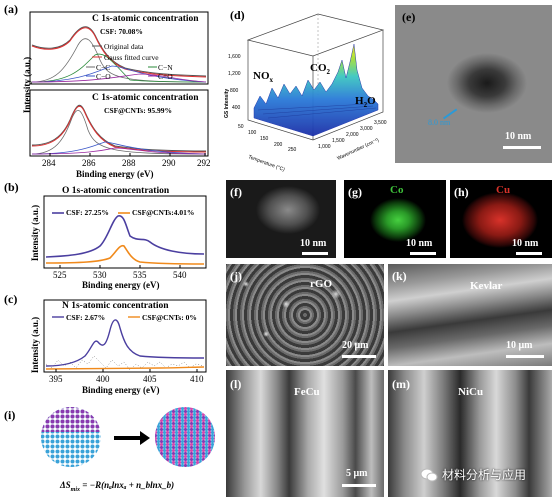 The height and width of the screenshot is (502, 557). What do you see at coordinates (397, 190) in the screenshot?
I see `panel-g-element: Co` at bounding box center [397, 190].